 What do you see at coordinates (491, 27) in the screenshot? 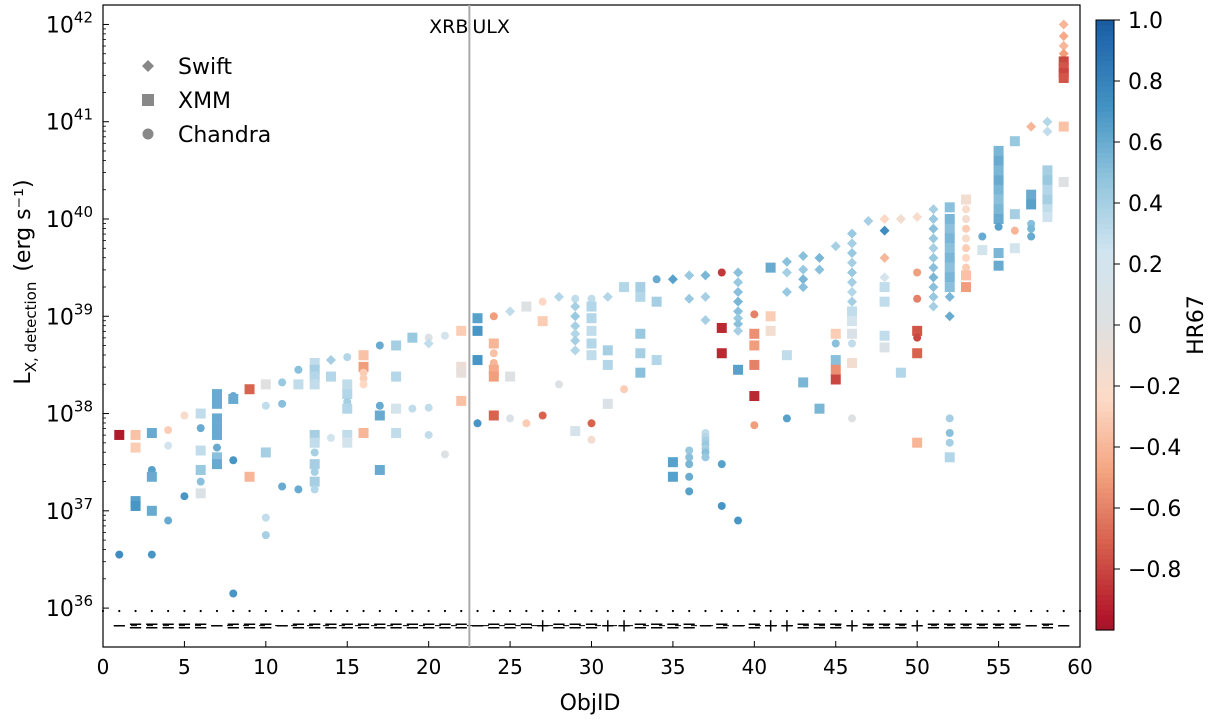
I see `divider-right-label: ULX` at bounding box center [491, 27].